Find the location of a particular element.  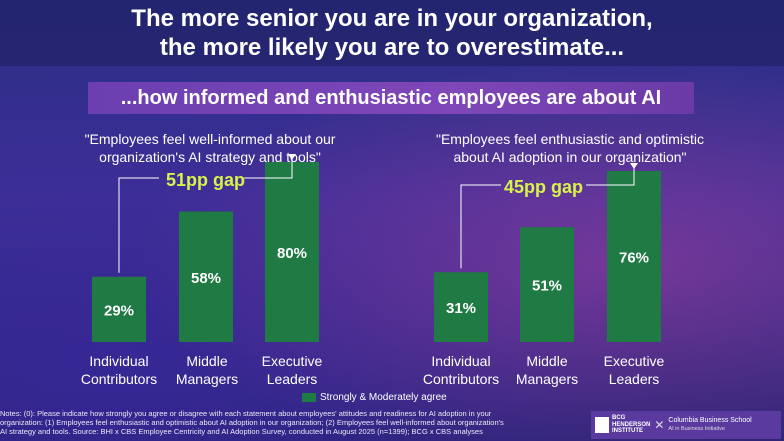

cross-icon: ✕ is located at coordinates (659, 425).